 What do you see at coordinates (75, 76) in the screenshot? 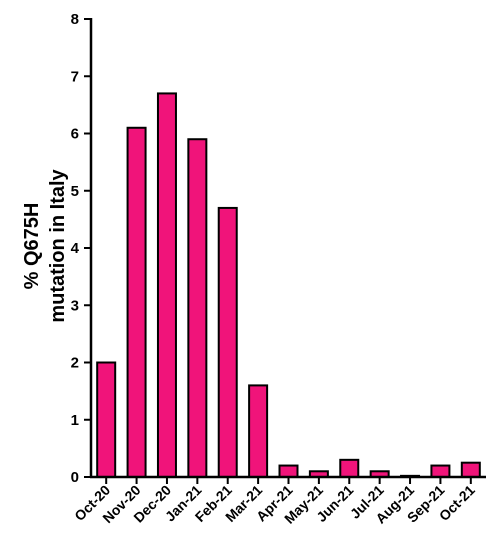
I see `y-tick-label: 7` at bounding box center [75, 76].